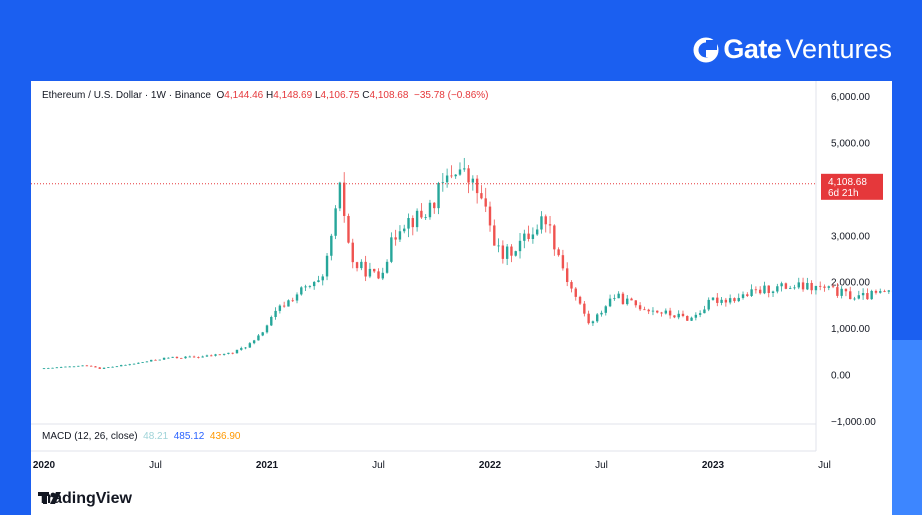 The width and height of the screenshot is (922, 515). What do you see at coordinates (850, 236) in the screenshot?
I see `y-tick-label: 3,000.00` at bounding box center [850, 236].